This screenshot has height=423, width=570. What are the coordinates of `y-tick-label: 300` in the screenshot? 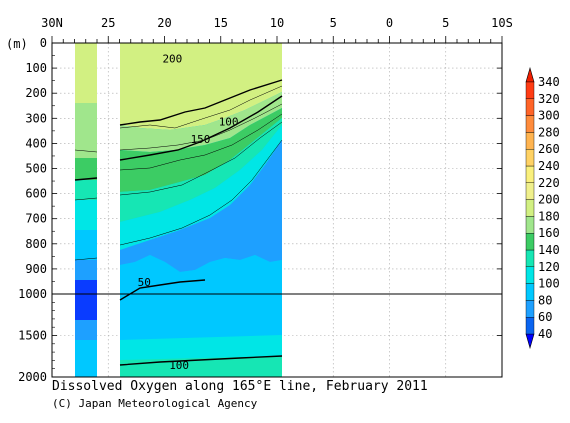 It's located at (36, 118).